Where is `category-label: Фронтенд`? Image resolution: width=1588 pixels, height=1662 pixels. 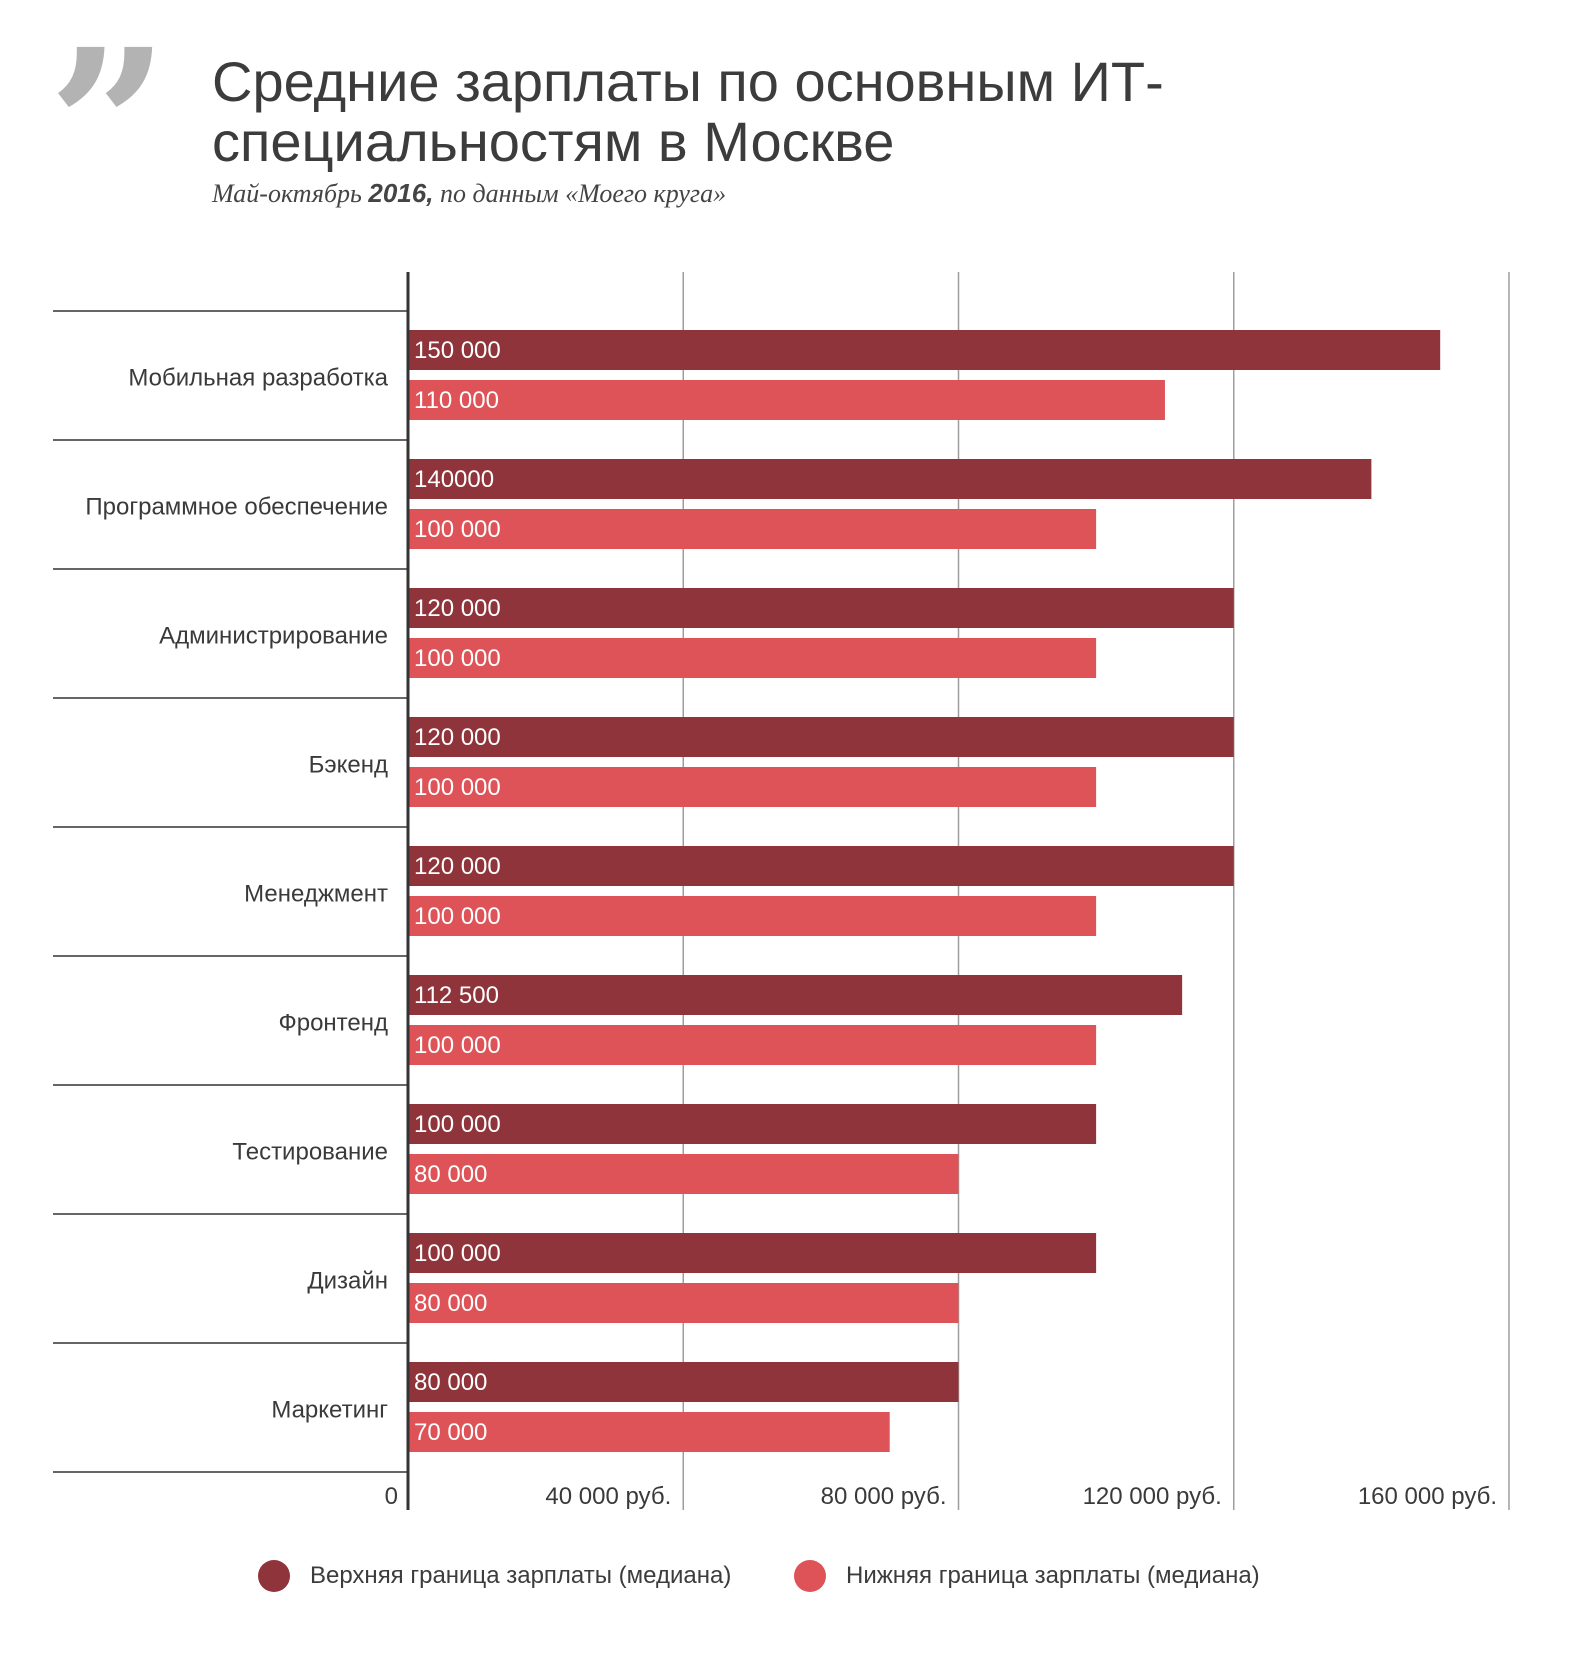 category-label: Фронтенд is located at coordinates (333, 1023).